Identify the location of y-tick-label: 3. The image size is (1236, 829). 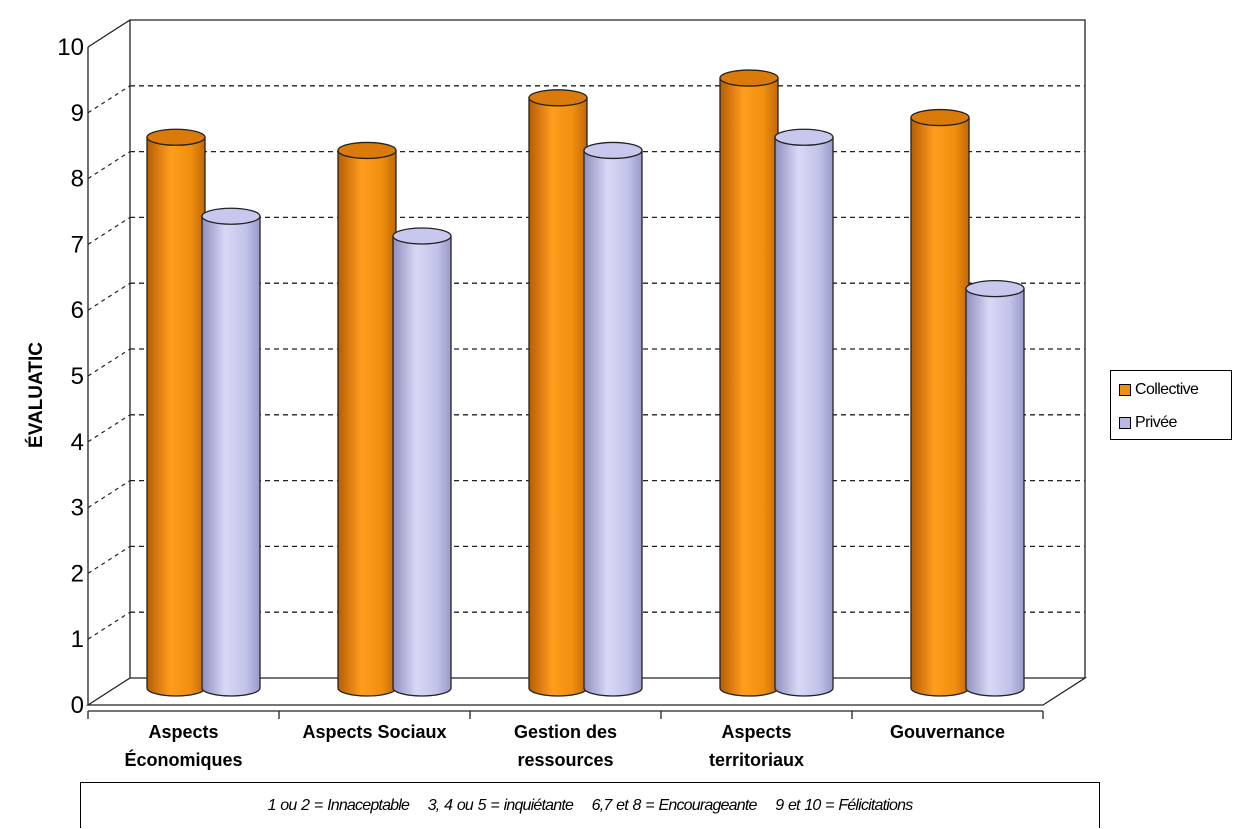
(77, 508).